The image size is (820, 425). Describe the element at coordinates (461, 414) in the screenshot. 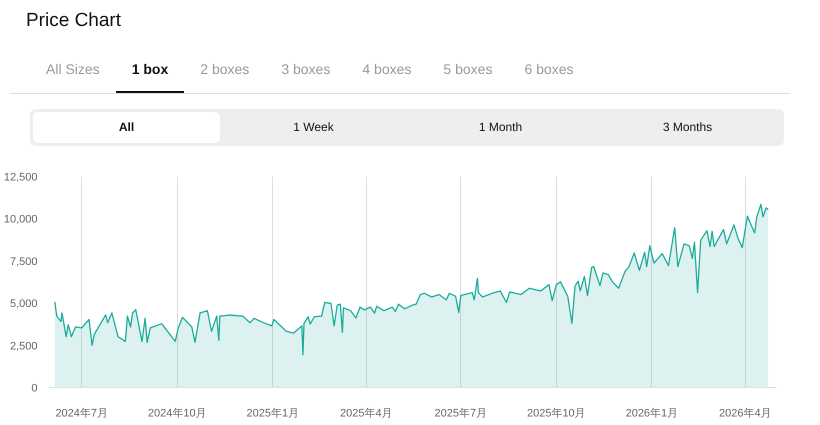

I see `x-tick-label: 2025年7月` at that location.